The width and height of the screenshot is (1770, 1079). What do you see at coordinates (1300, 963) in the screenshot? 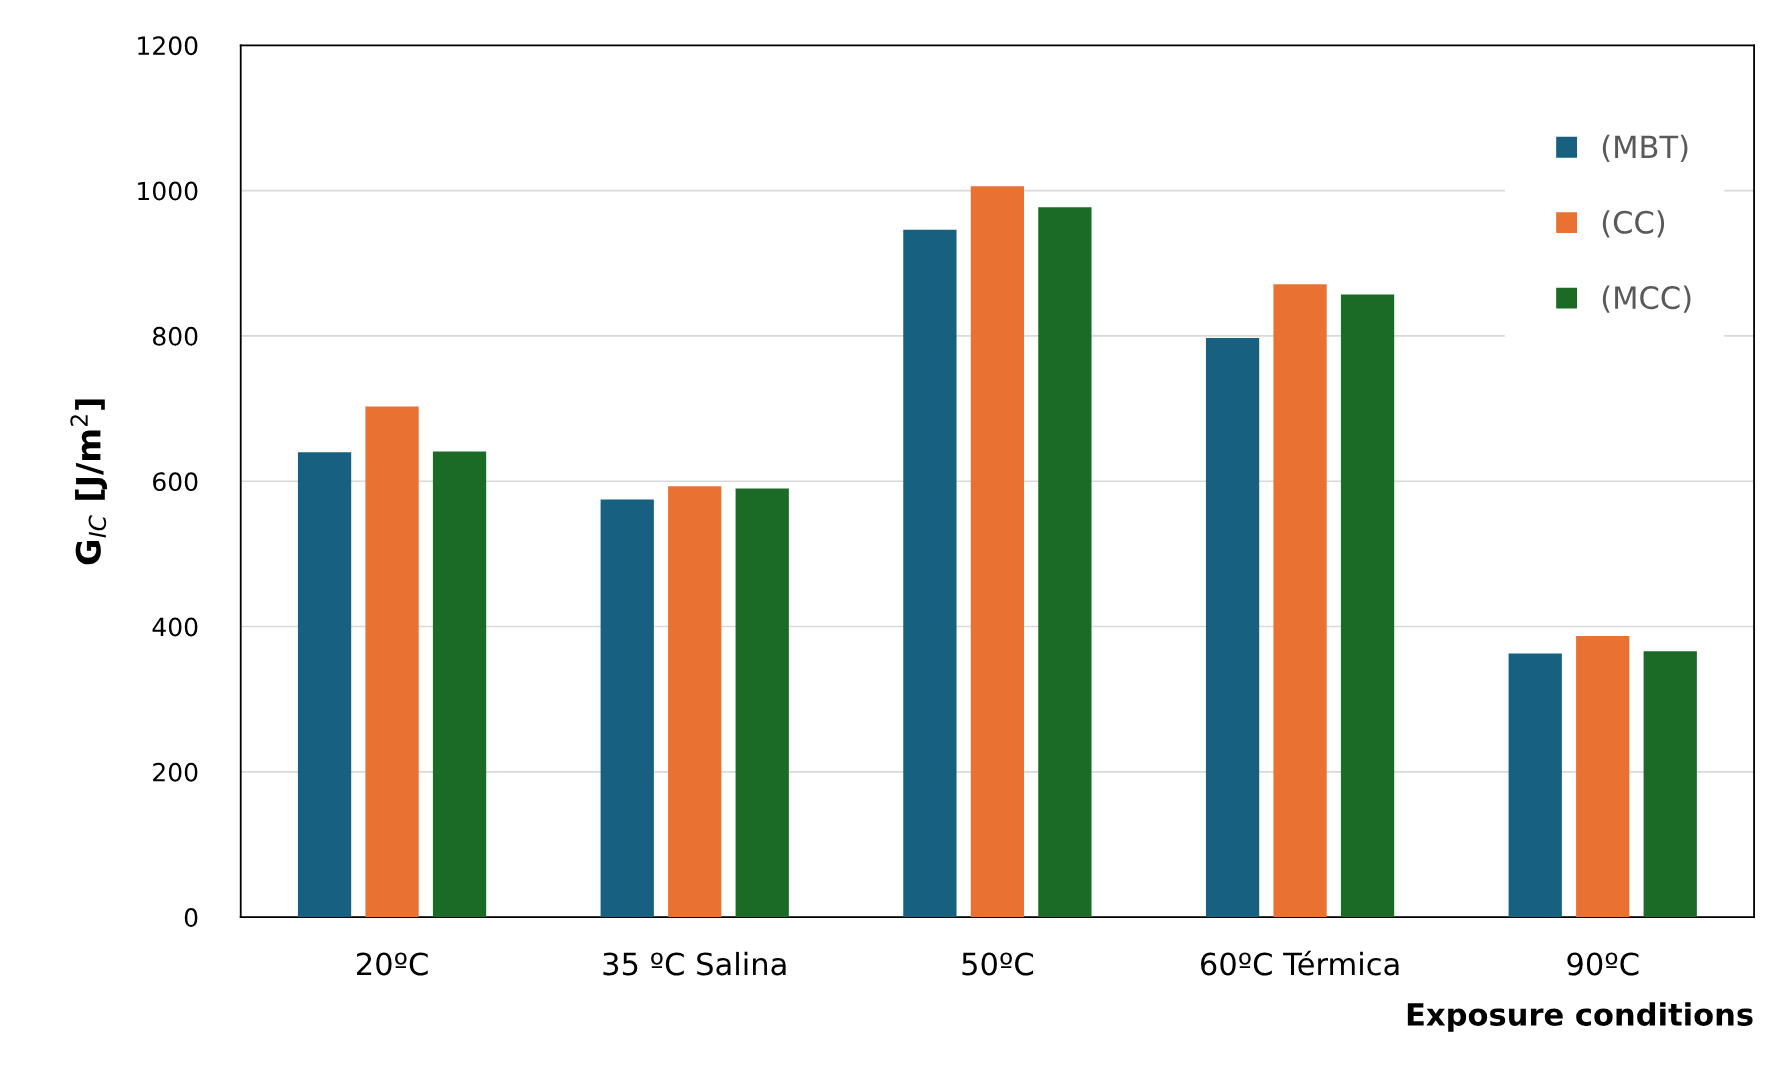
I see `x-tick-label: 60ºC Térmica` at bounding box center [1300, 963].